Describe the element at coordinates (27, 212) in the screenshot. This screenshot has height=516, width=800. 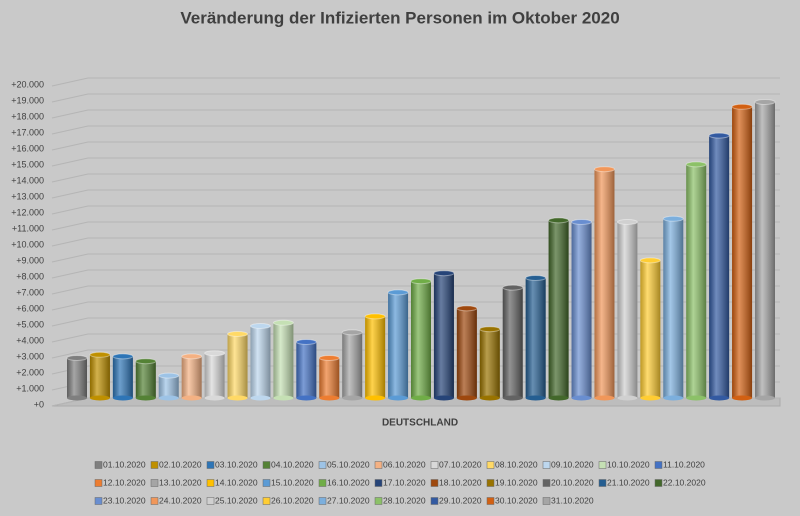
I see `y-tick-label: +12.000` at that location.